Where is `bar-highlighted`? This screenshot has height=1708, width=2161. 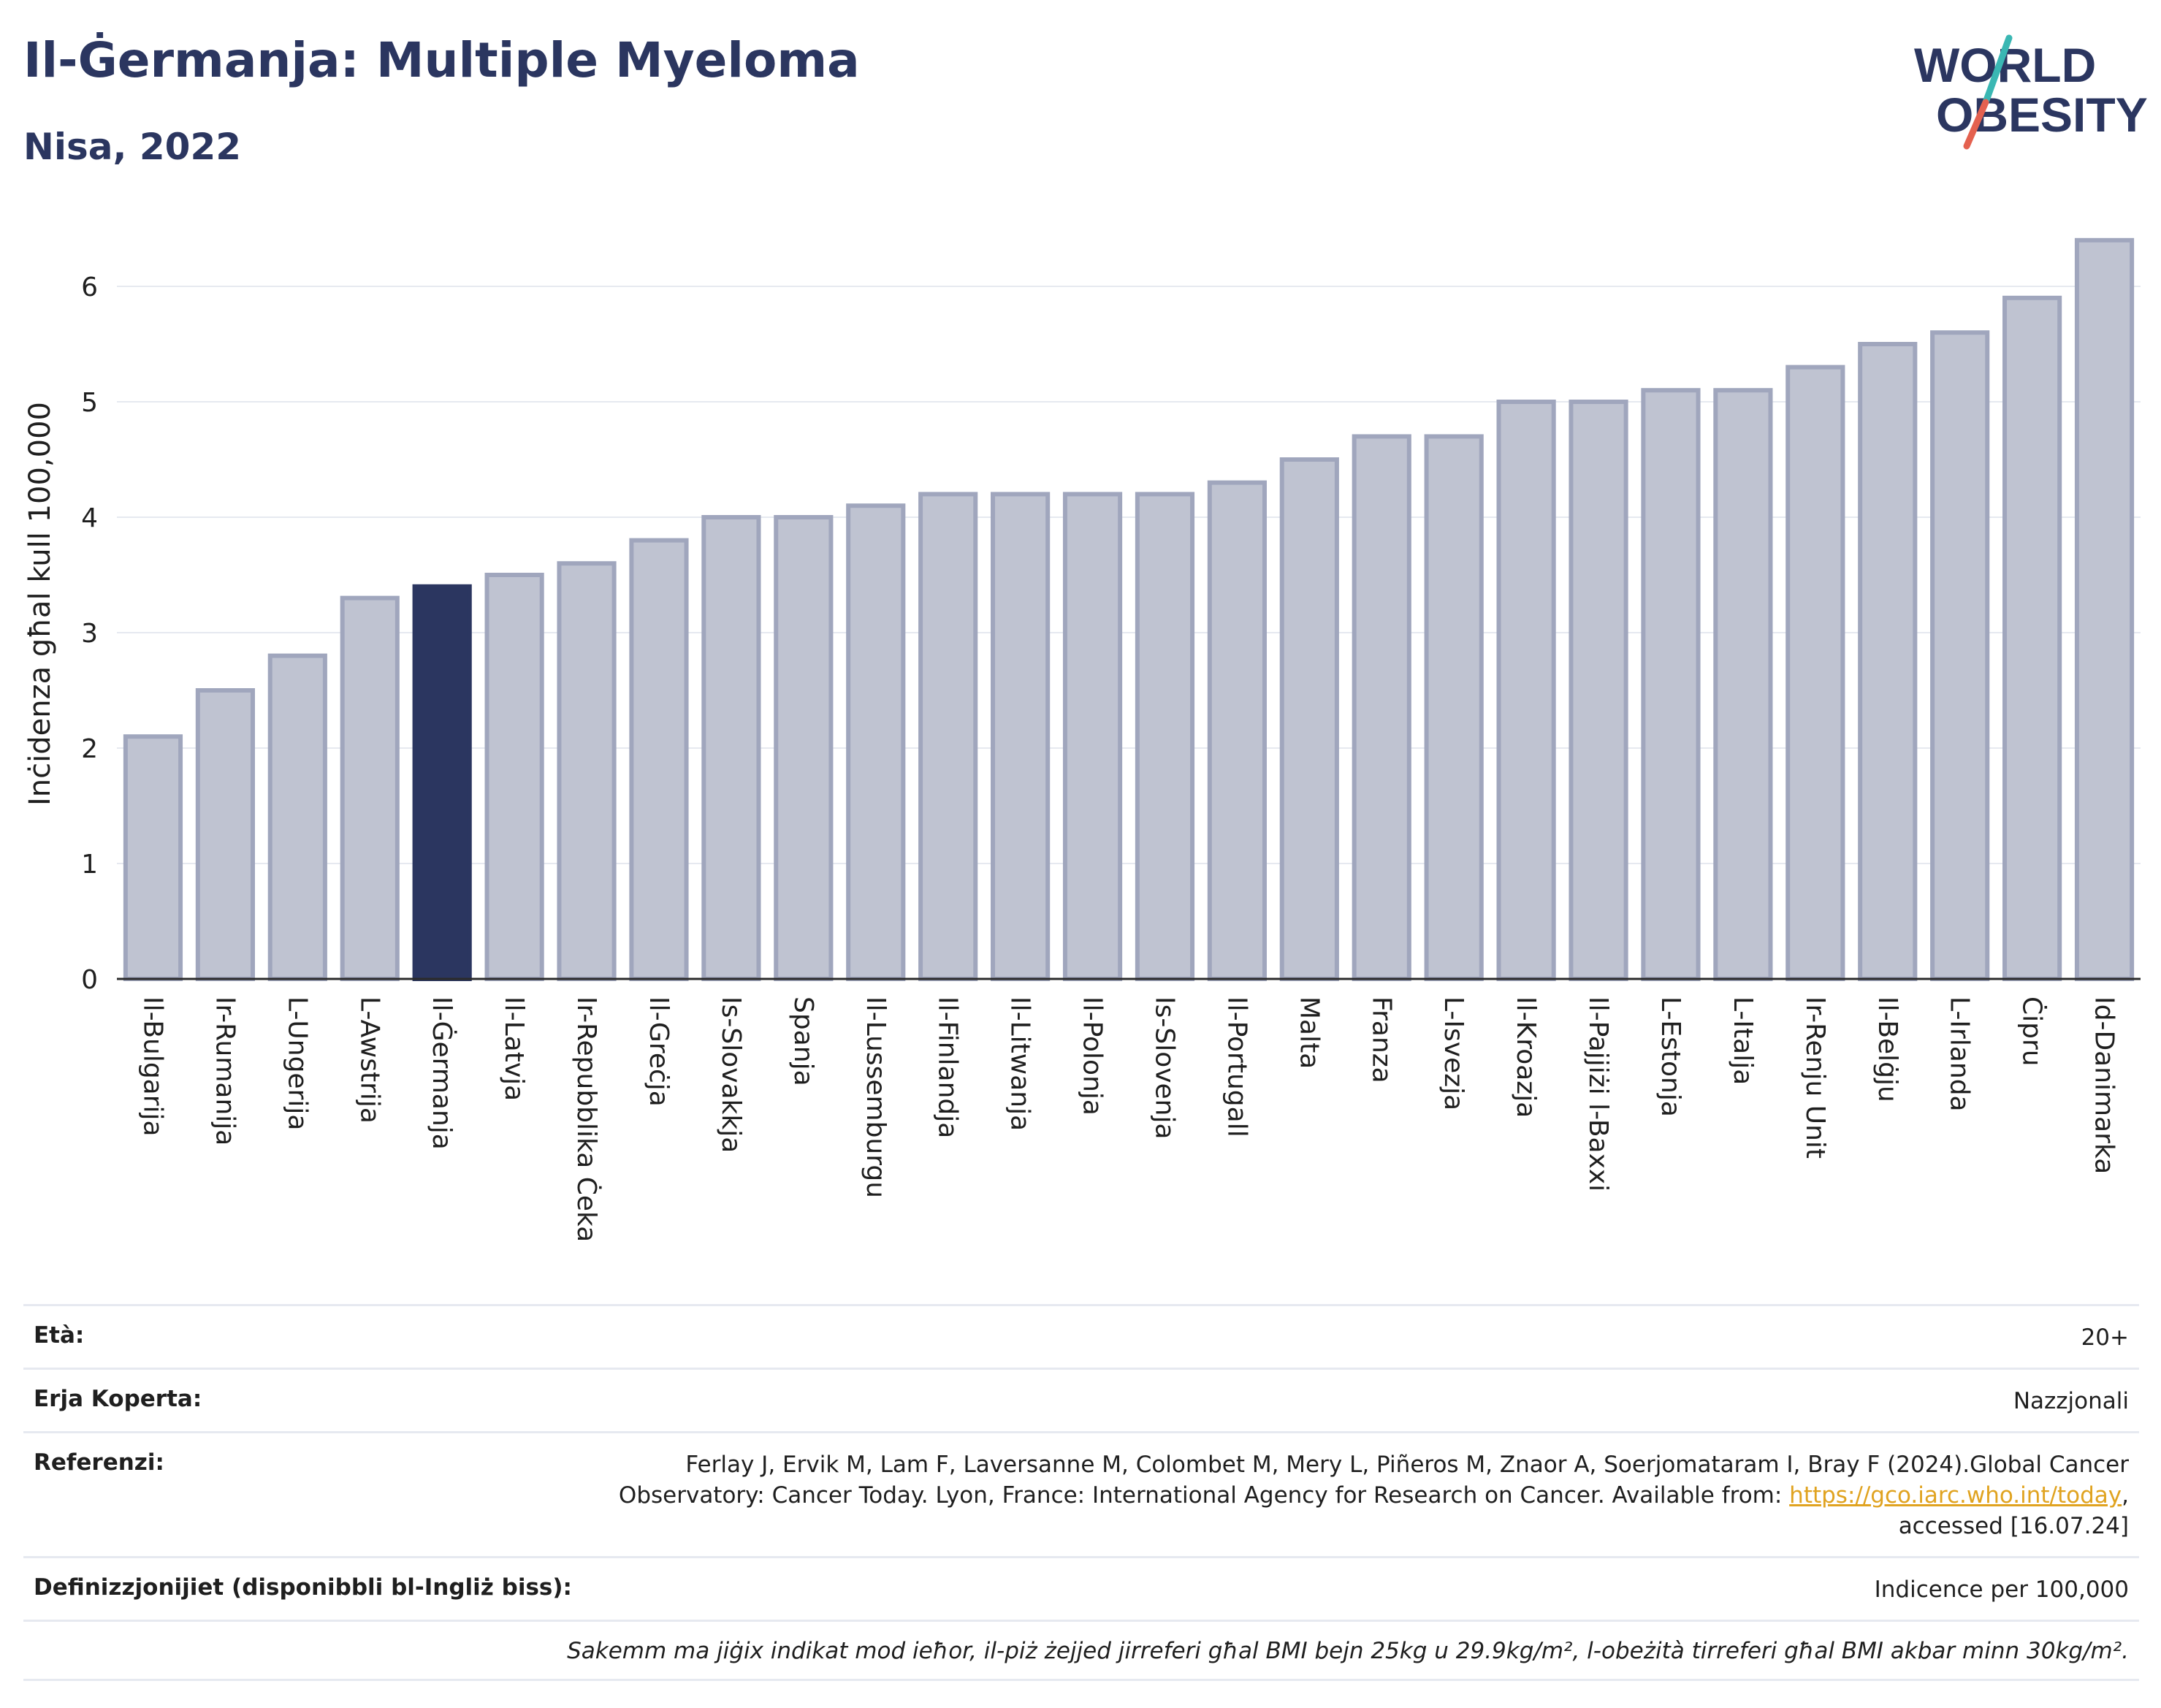
bar-highlighted is located at coordinates (442, 782).